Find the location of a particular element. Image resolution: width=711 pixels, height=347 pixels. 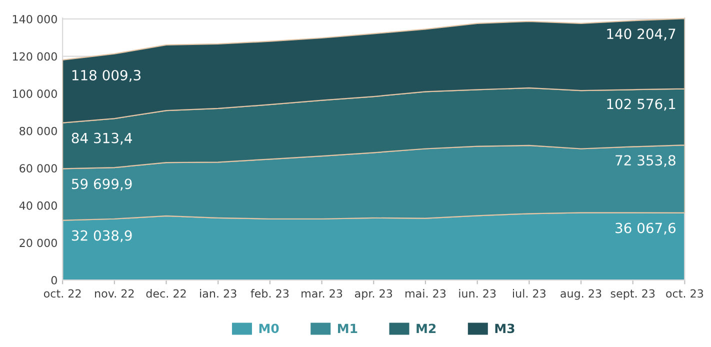

legend-label: M2 is located at coordinates (426, 328).